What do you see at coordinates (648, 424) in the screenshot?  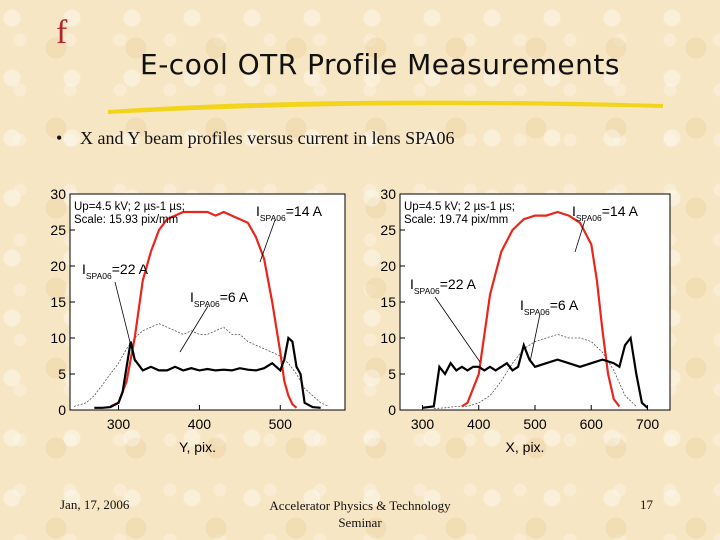 I see `x-tick-label: 700` at bounding box center [648, 424].